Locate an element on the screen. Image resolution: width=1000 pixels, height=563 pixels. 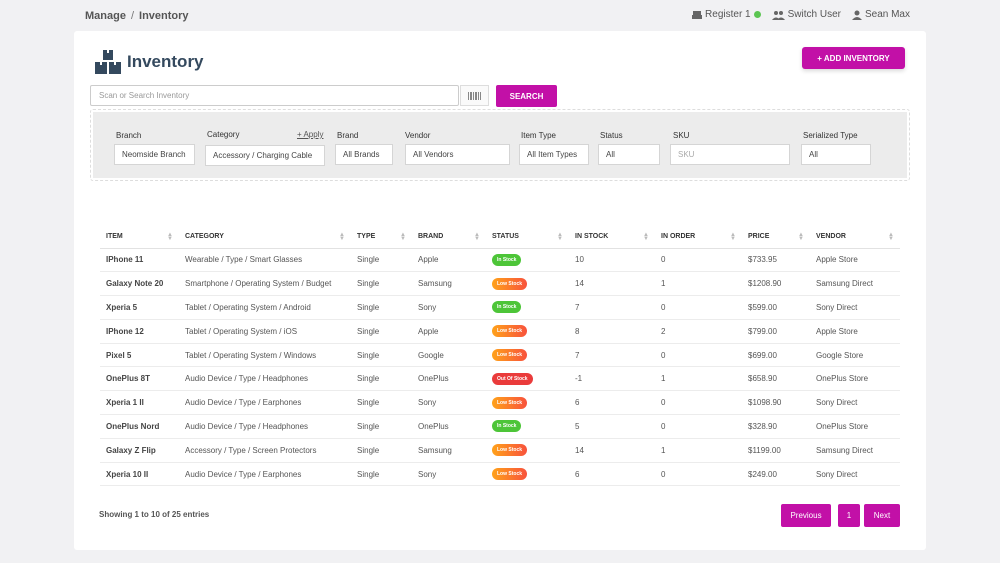
in-stock-cell: 10 is located at coordinates (612, 260).